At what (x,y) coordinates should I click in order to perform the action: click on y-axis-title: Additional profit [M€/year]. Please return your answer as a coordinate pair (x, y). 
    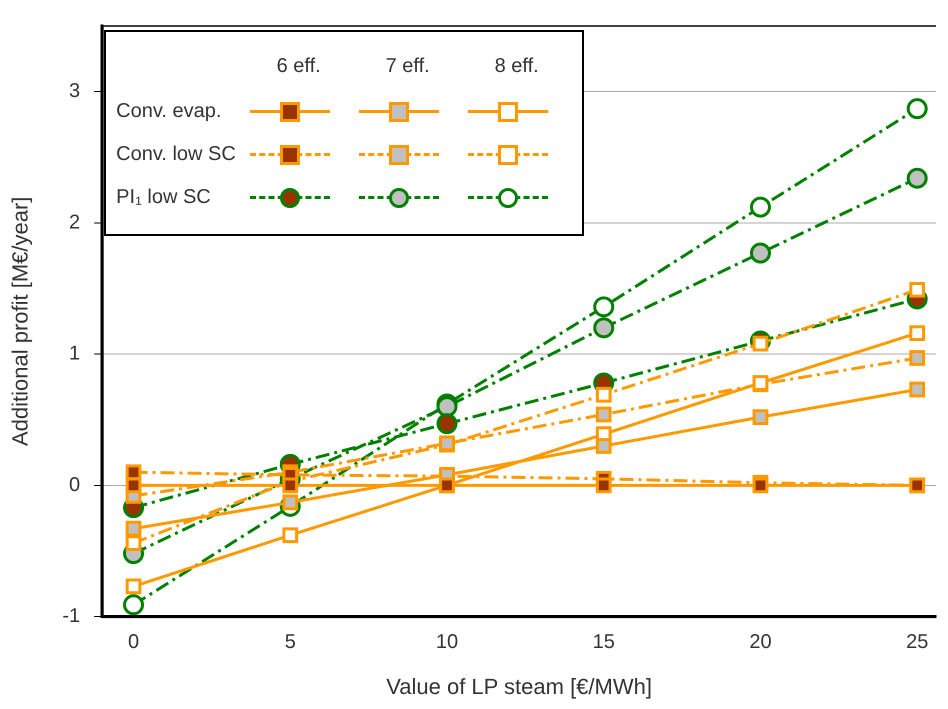
    Looking at the image, I should click on (19, 321).